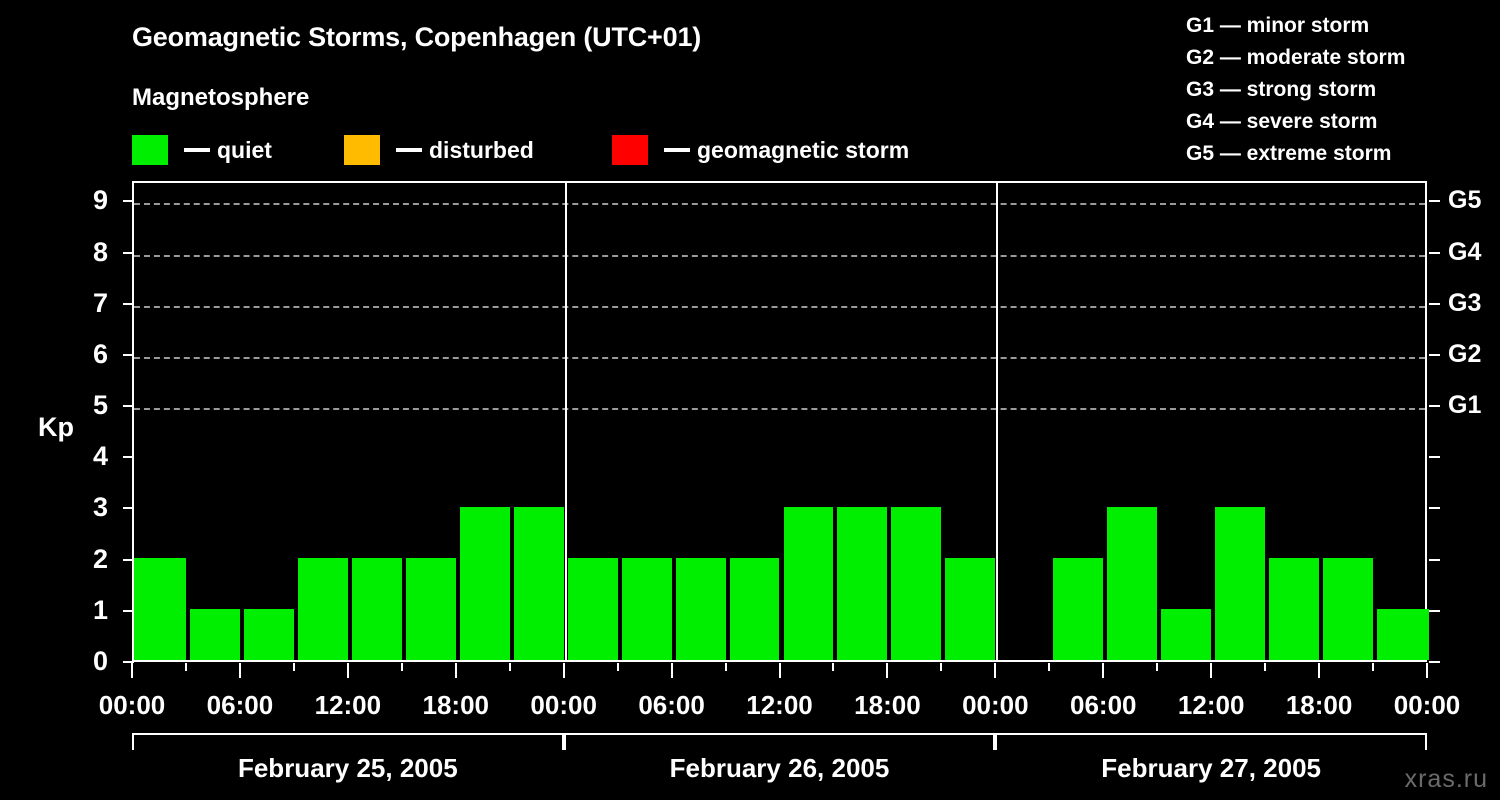  What do you see at coordinates (100, 200) in the screenshot?
I see `y-tick-label-9: 9` at bounding box center [100, 200].